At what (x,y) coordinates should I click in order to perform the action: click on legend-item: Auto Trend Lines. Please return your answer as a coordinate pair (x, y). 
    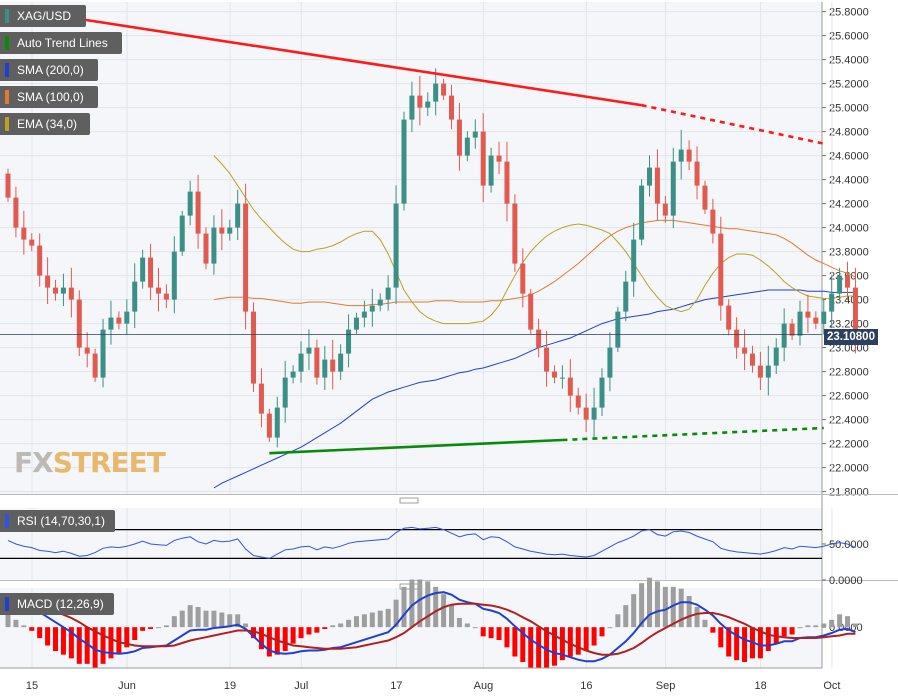
    Looking at the image, I should click on (61, 43).